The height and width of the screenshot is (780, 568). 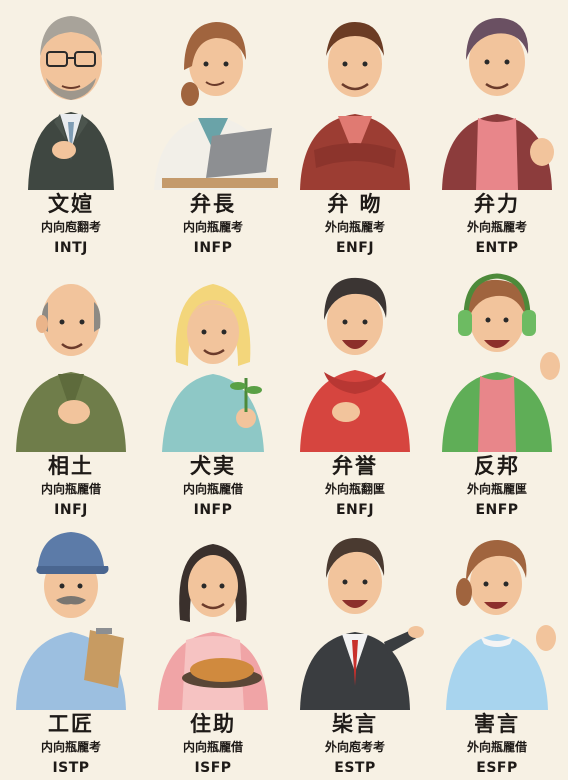 I want to click on character-card-enfp: 反邦 外向瓶龎匩 ENFP, so click(x=497, y=391).